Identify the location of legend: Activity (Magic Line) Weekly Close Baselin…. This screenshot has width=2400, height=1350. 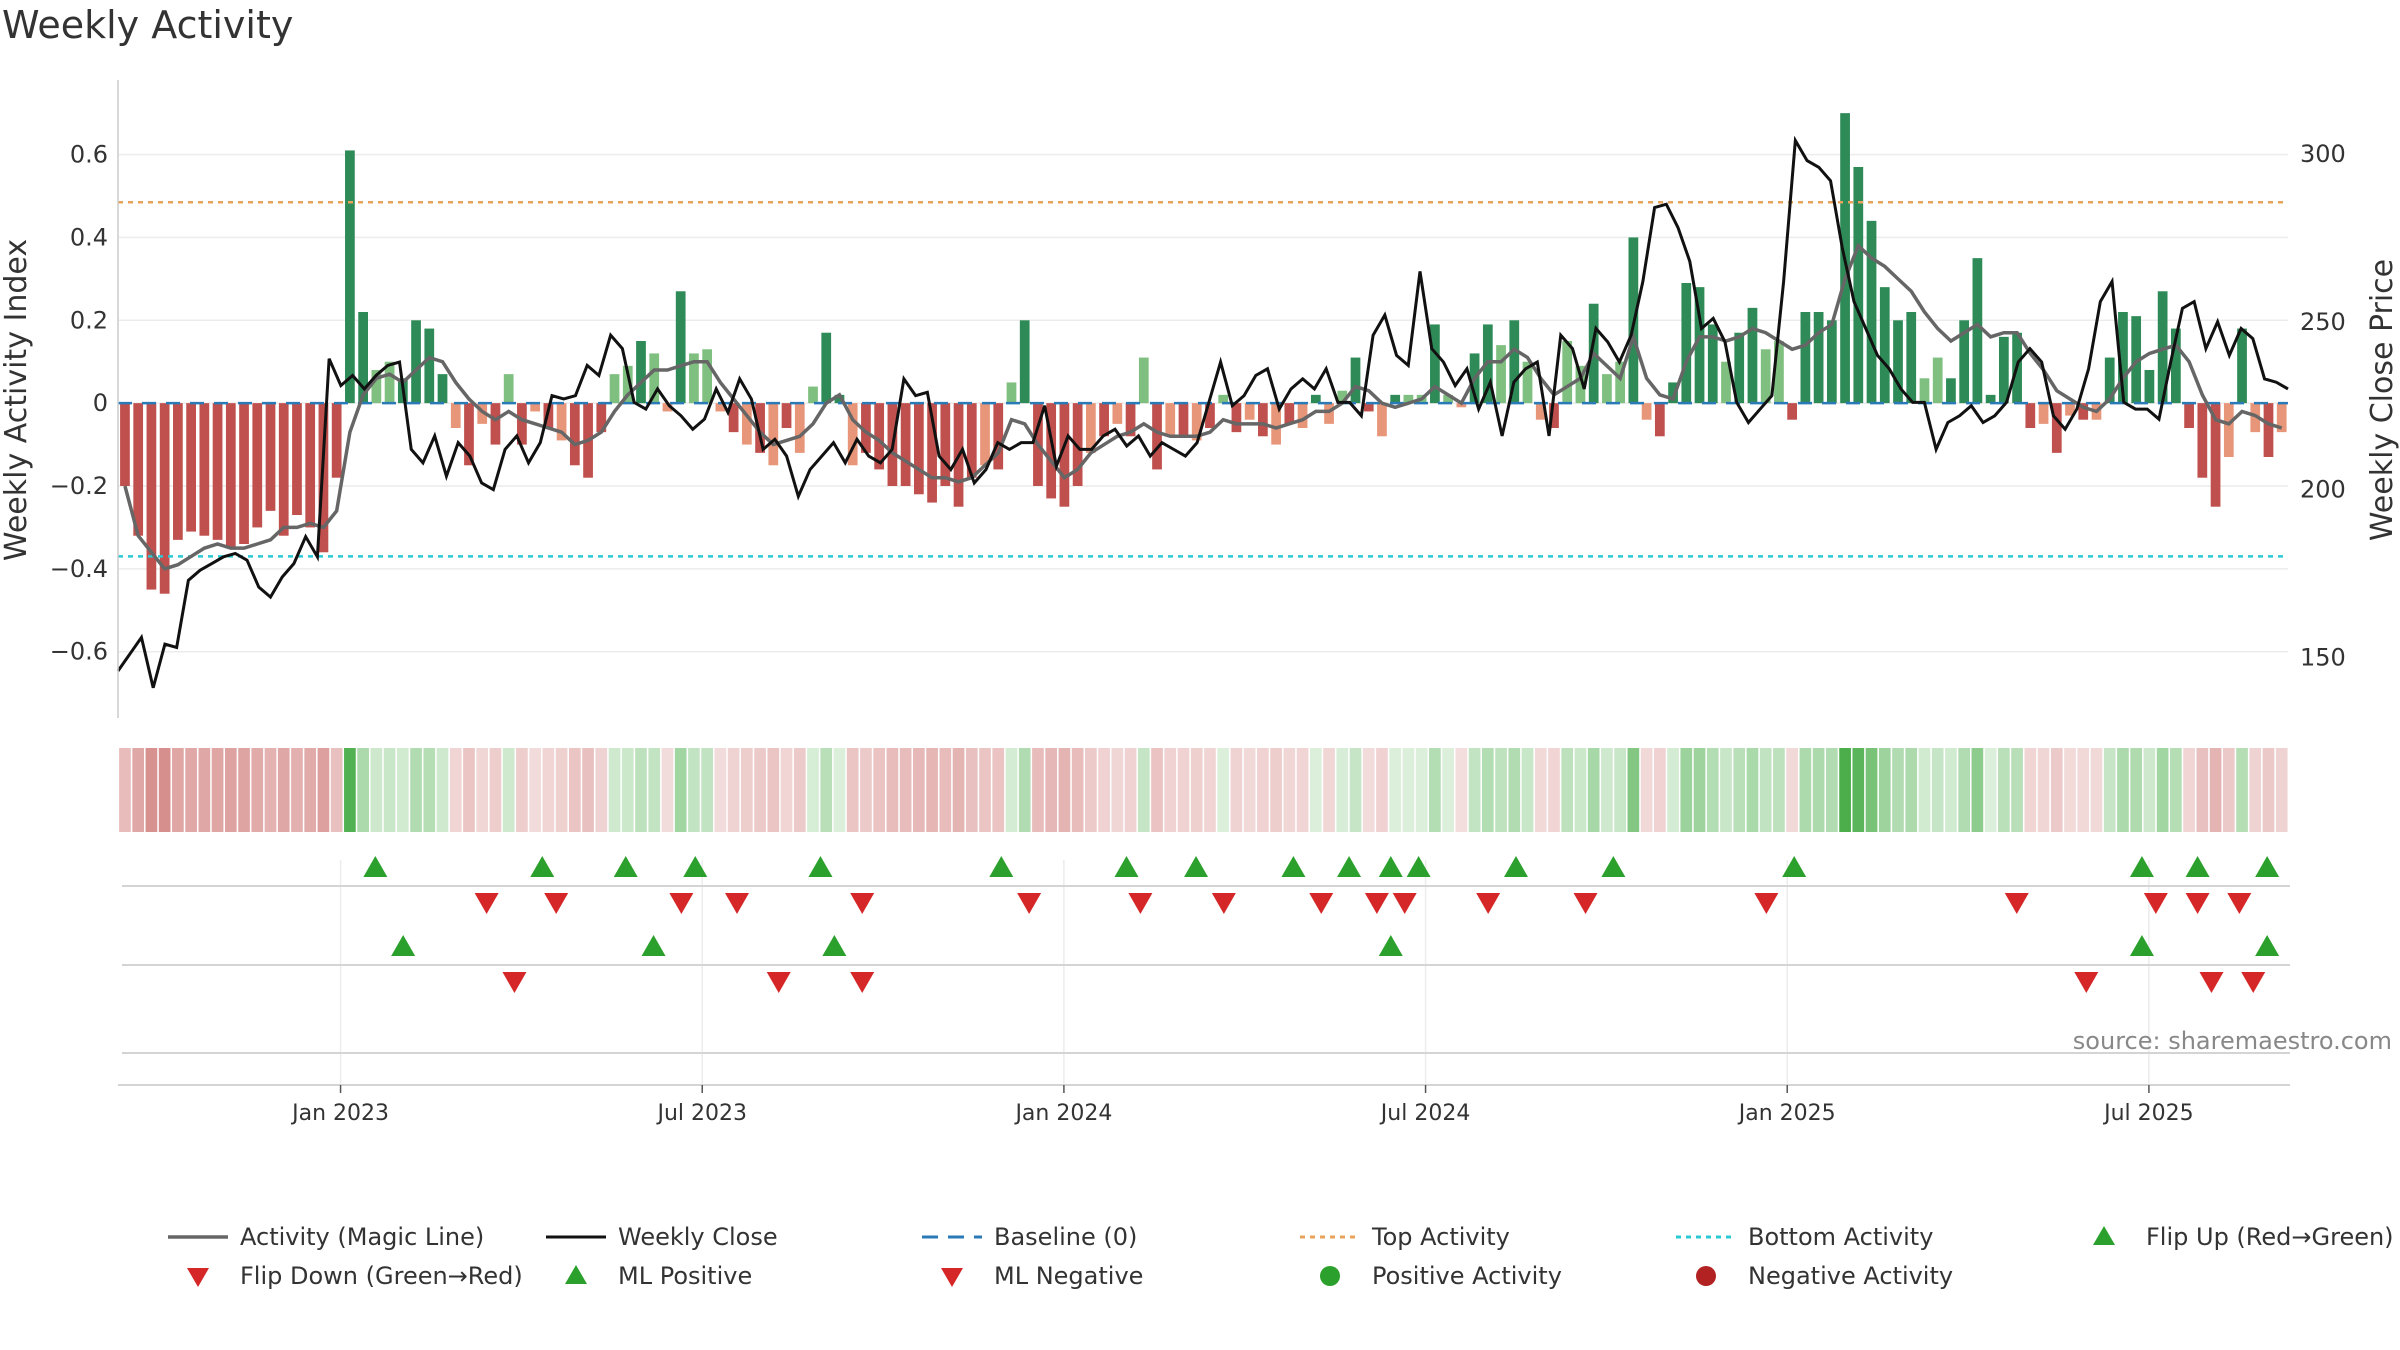
(1281, 1256).